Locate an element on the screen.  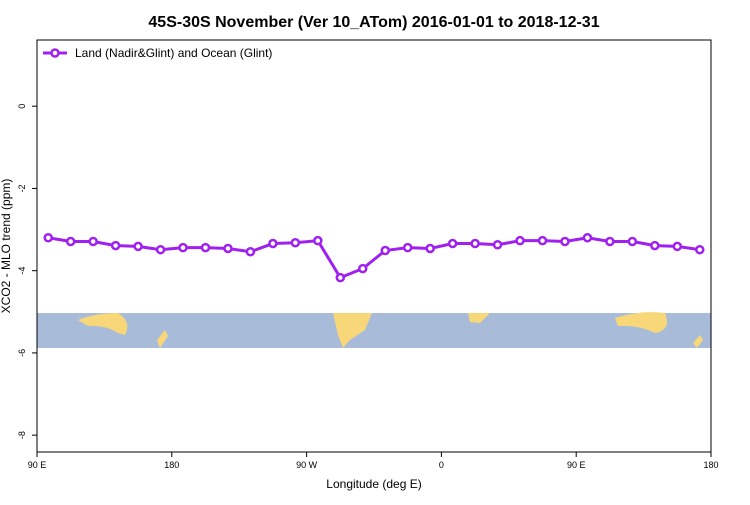
y-tick-label: -8 is located at coordinates (22, 435).